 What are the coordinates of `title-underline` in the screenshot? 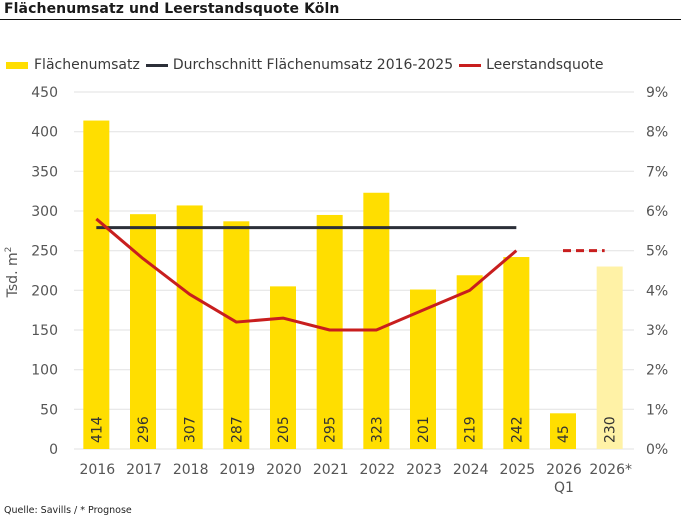 It's located at (340, 19).